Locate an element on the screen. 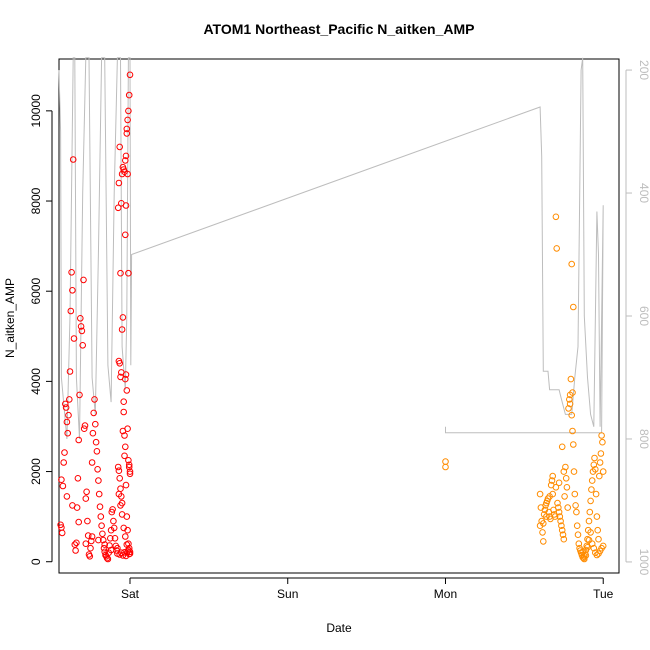 Image resolution: width=650 pixels, height=650 pixels. x-tick-label: Mon is located at coordinates (445, 594).